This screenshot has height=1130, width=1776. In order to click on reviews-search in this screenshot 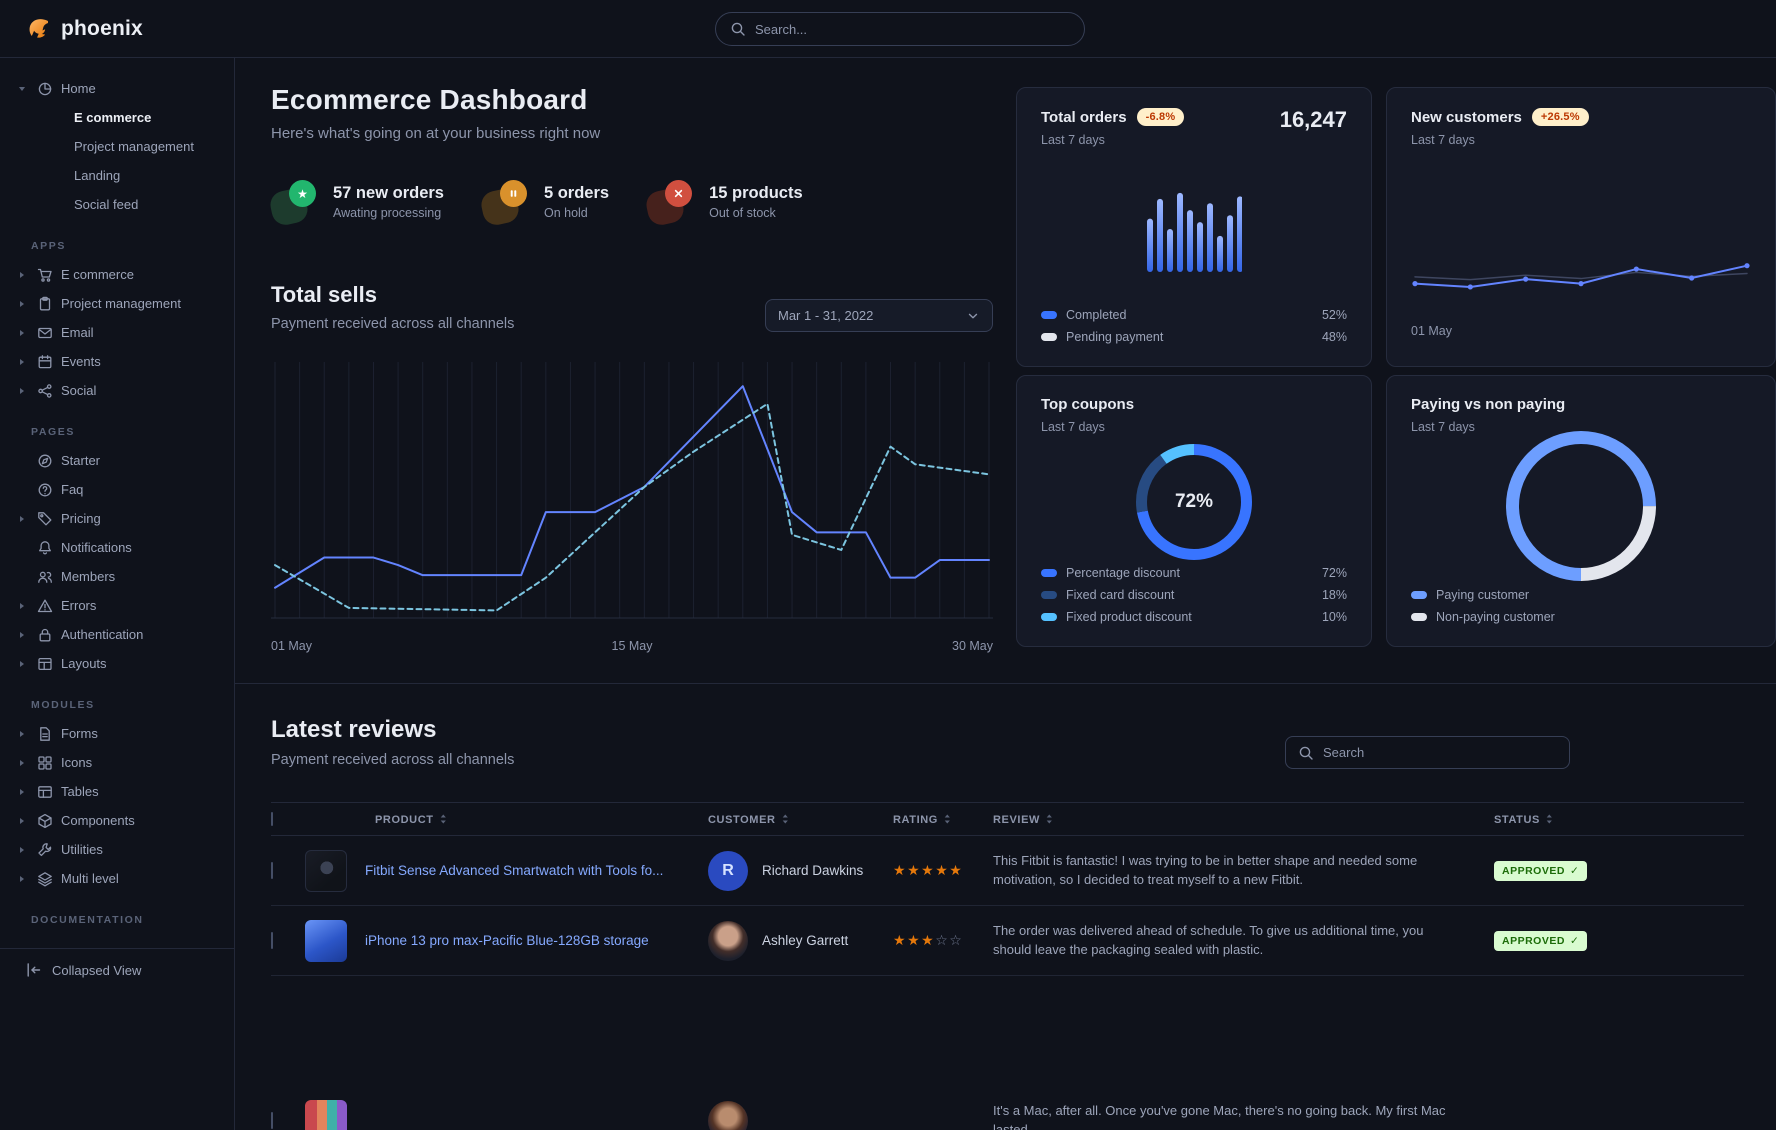, I will do `click(1427, 752)`.